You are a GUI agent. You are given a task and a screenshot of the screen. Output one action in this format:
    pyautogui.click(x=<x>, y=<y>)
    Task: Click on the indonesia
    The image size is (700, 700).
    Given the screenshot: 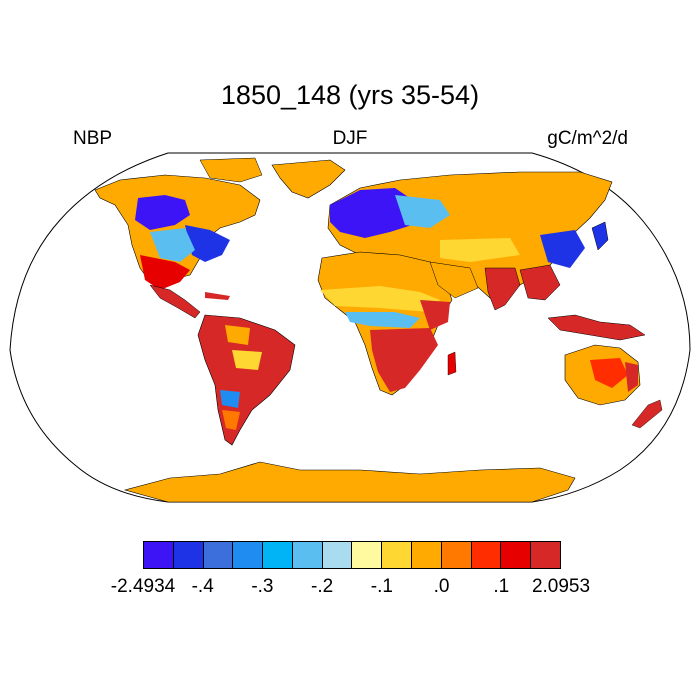 What is the action you would take?
    pyautogui.click(x=596, y=327)
    